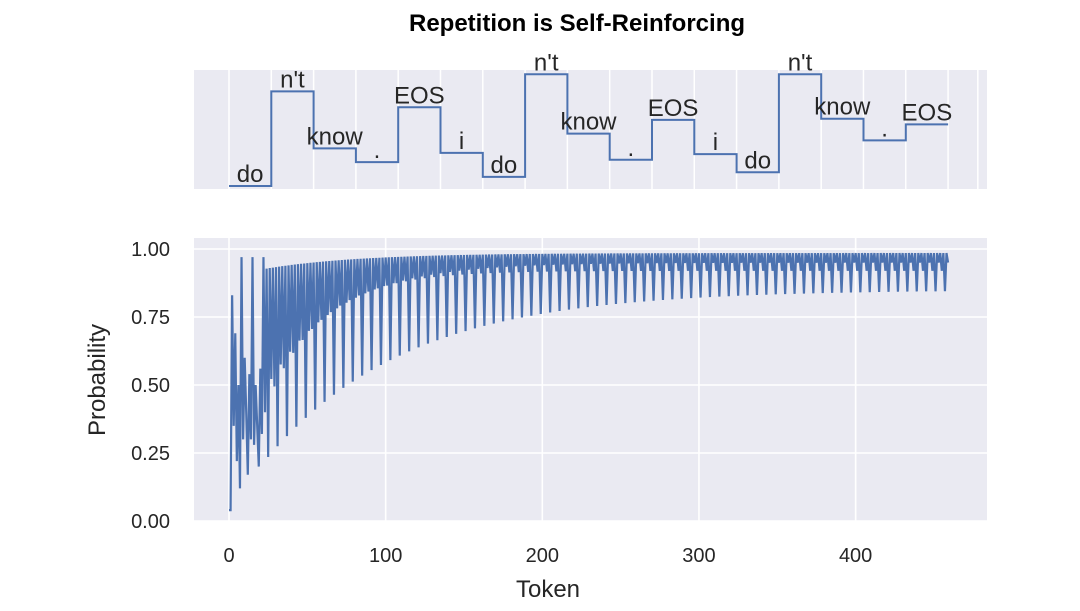 Image resolution: width=1080 pixels, height=611 pixels. What do you see at coordinates (97, 380) in the screenshot?
I see `y-axis-label: Probability` at bounding box center [97, 380].